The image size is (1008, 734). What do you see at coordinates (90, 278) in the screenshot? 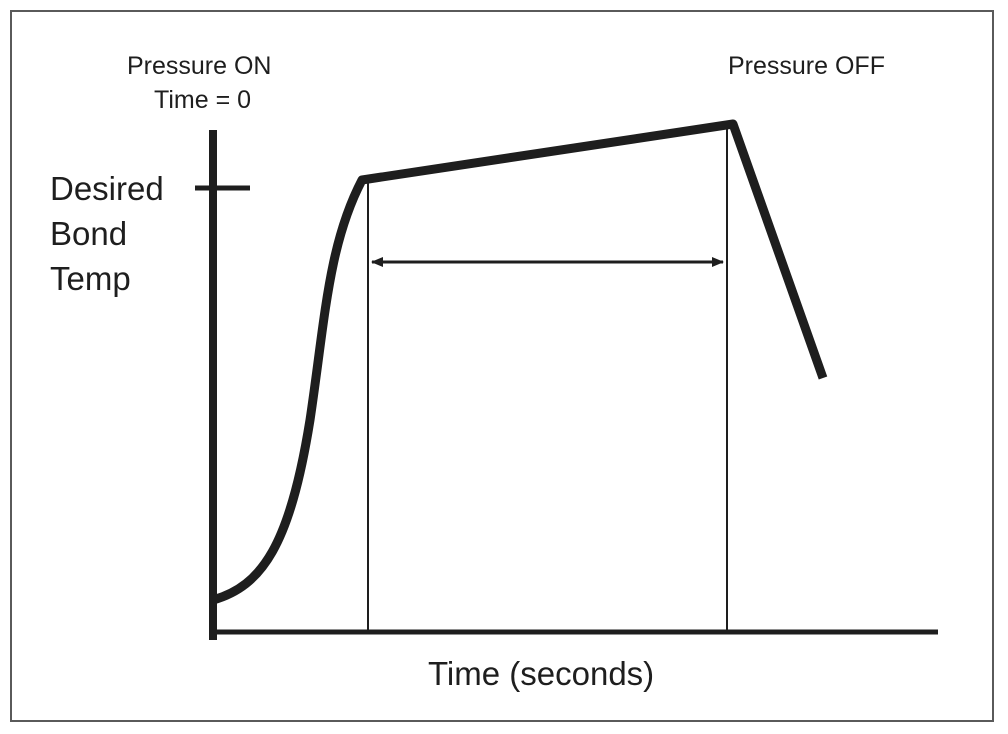
I see `y-axis-label-line-3: Temp` at bounding box center [90, 278].